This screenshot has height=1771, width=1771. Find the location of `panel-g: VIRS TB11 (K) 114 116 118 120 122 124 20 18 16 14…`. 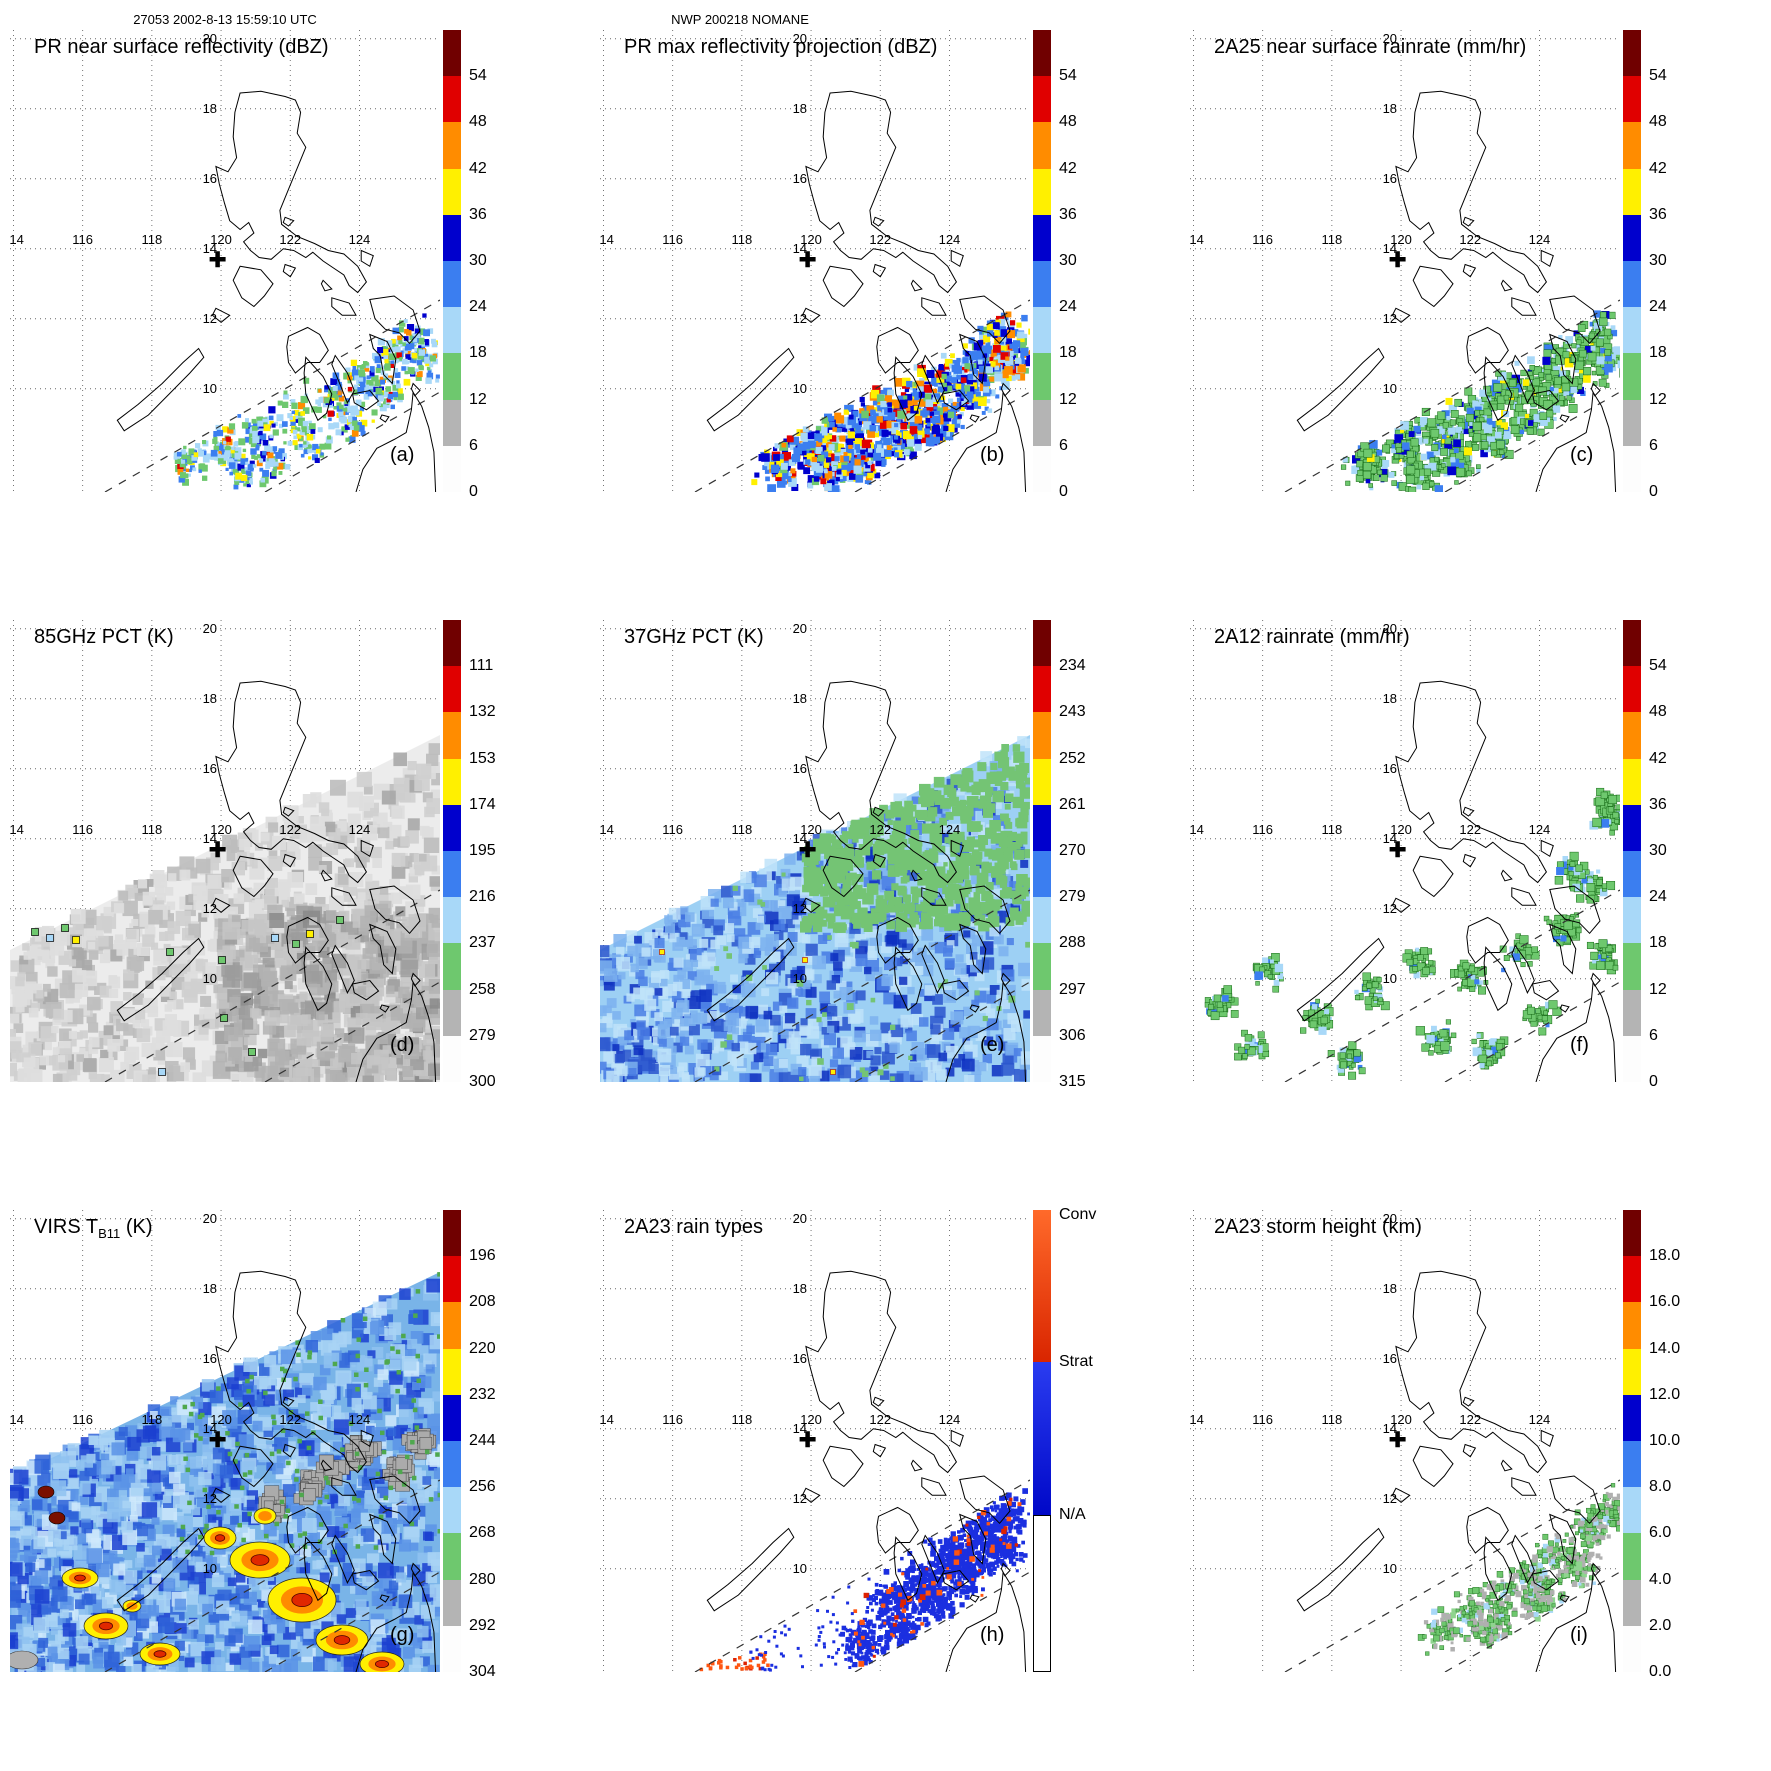

panel-g: VIRS TB11 (K) 114 116 118 120 122 124 20 18 16 14… is located at coordinates (295, 1475).